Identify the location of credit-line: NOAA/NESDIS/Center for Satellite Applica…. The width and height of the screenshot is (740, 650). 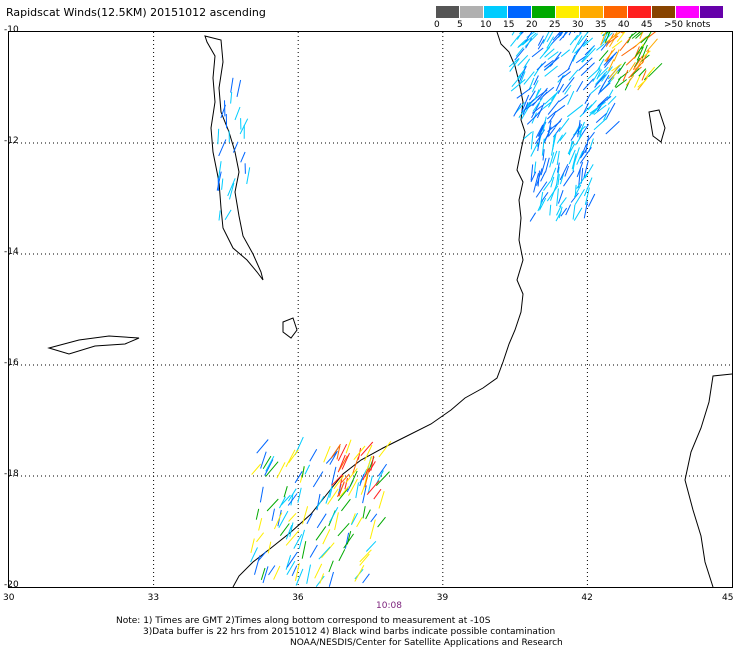
(426, 643).